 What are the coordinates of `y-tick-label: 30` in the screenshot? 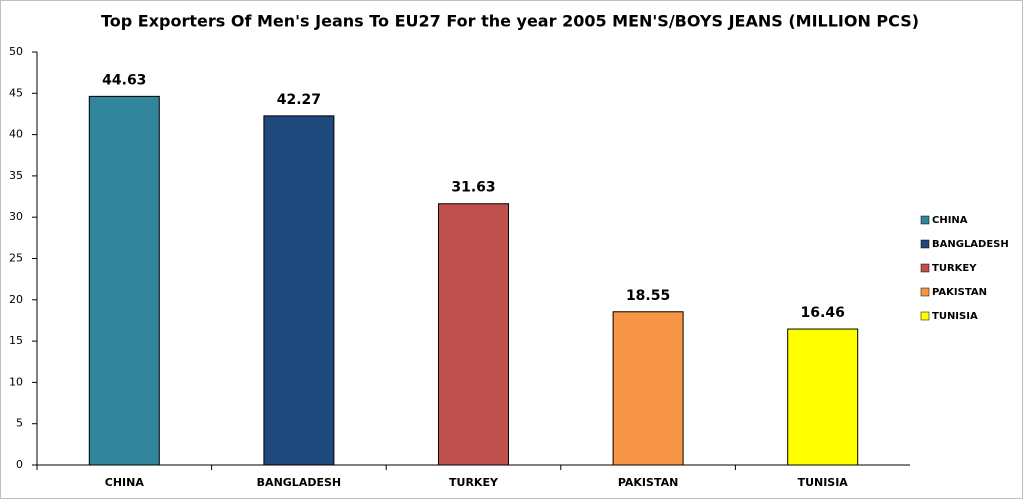 It's located at (16, 216).